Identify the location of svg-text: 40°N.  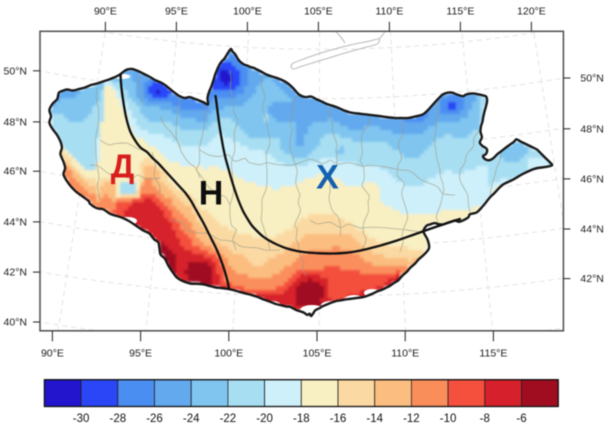
(15, 323).